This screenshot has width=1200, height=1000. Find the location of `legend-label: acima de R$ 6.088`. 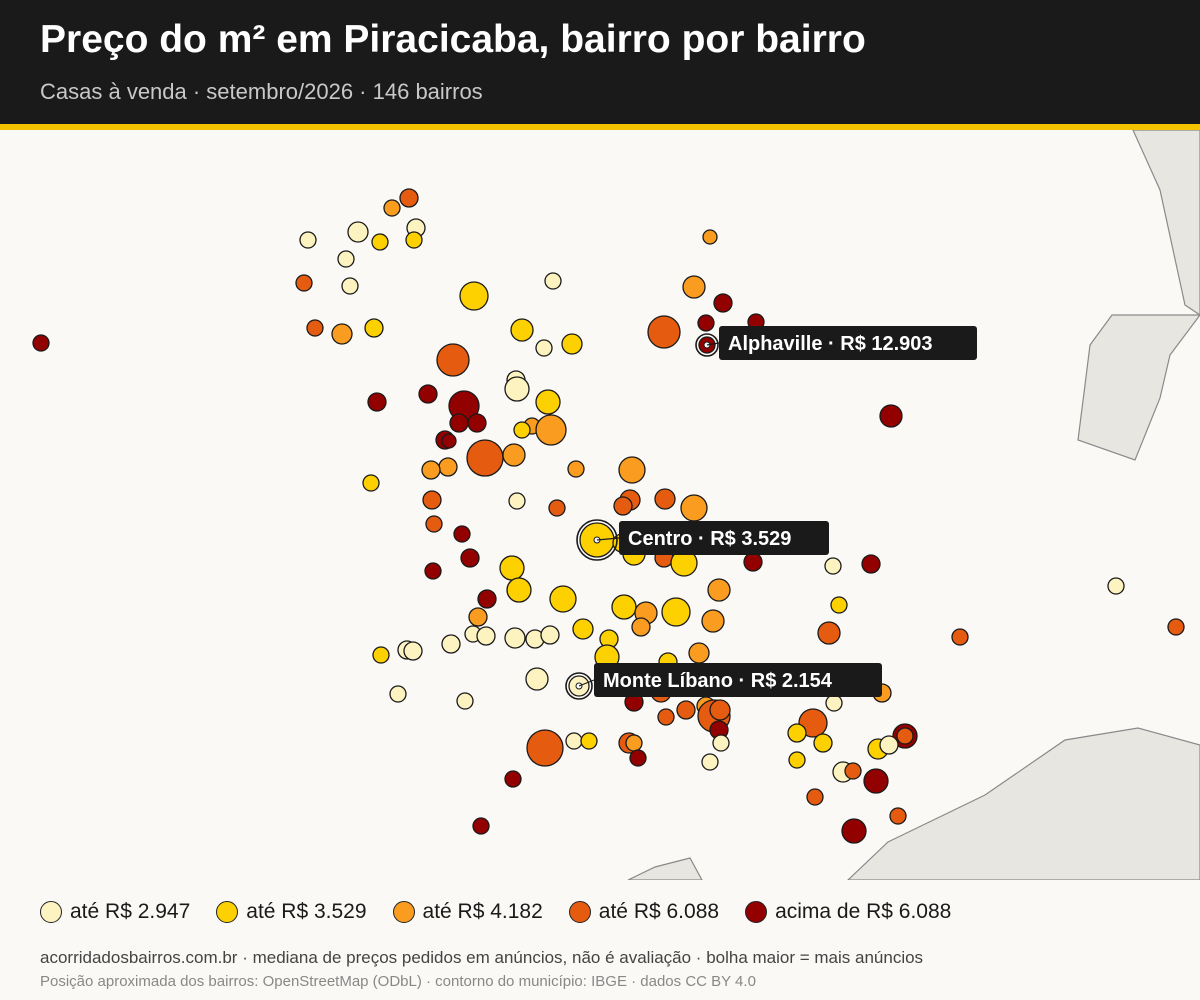

legend-label: acima de R$ 6.088 is located at coordinates (863, 911).